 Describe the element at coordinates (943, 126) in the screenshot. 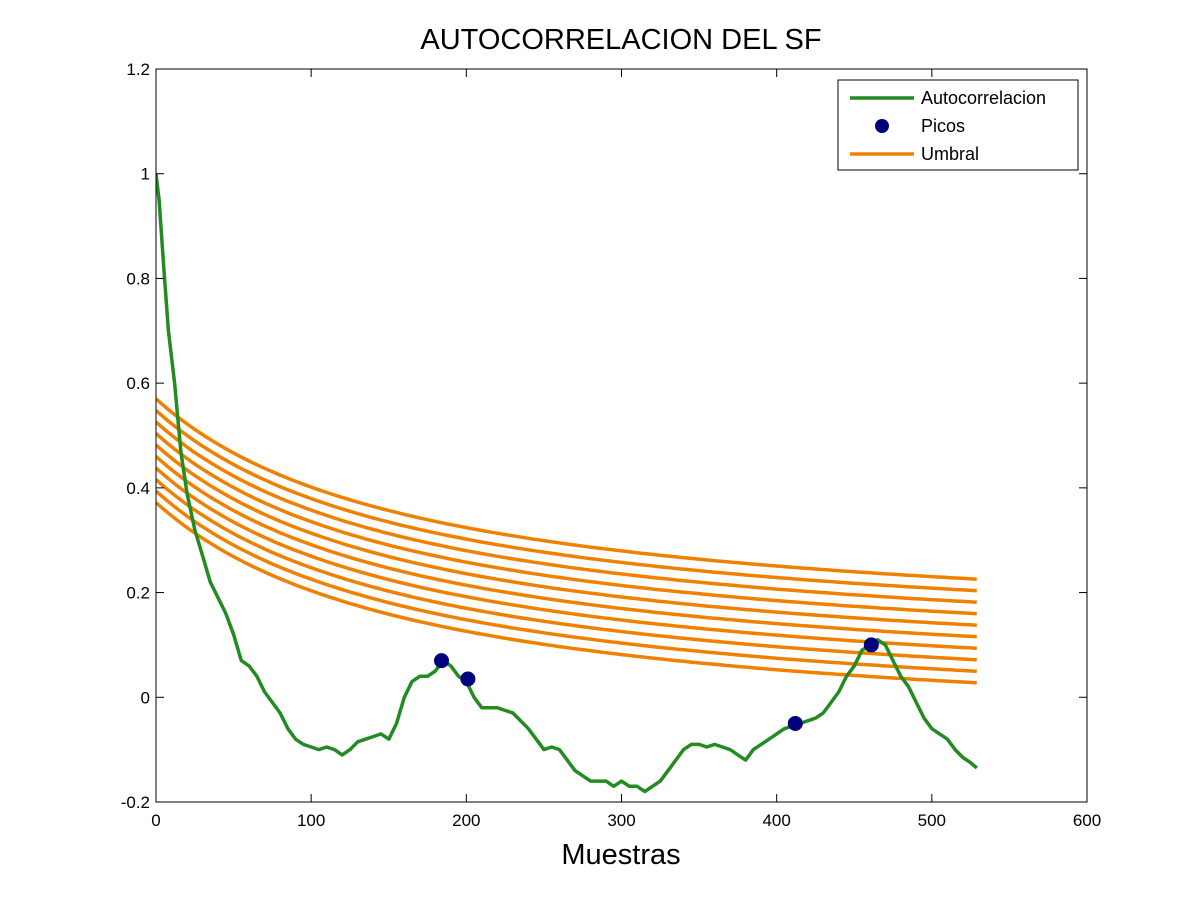

I see `legend-label: Picos` at that location.